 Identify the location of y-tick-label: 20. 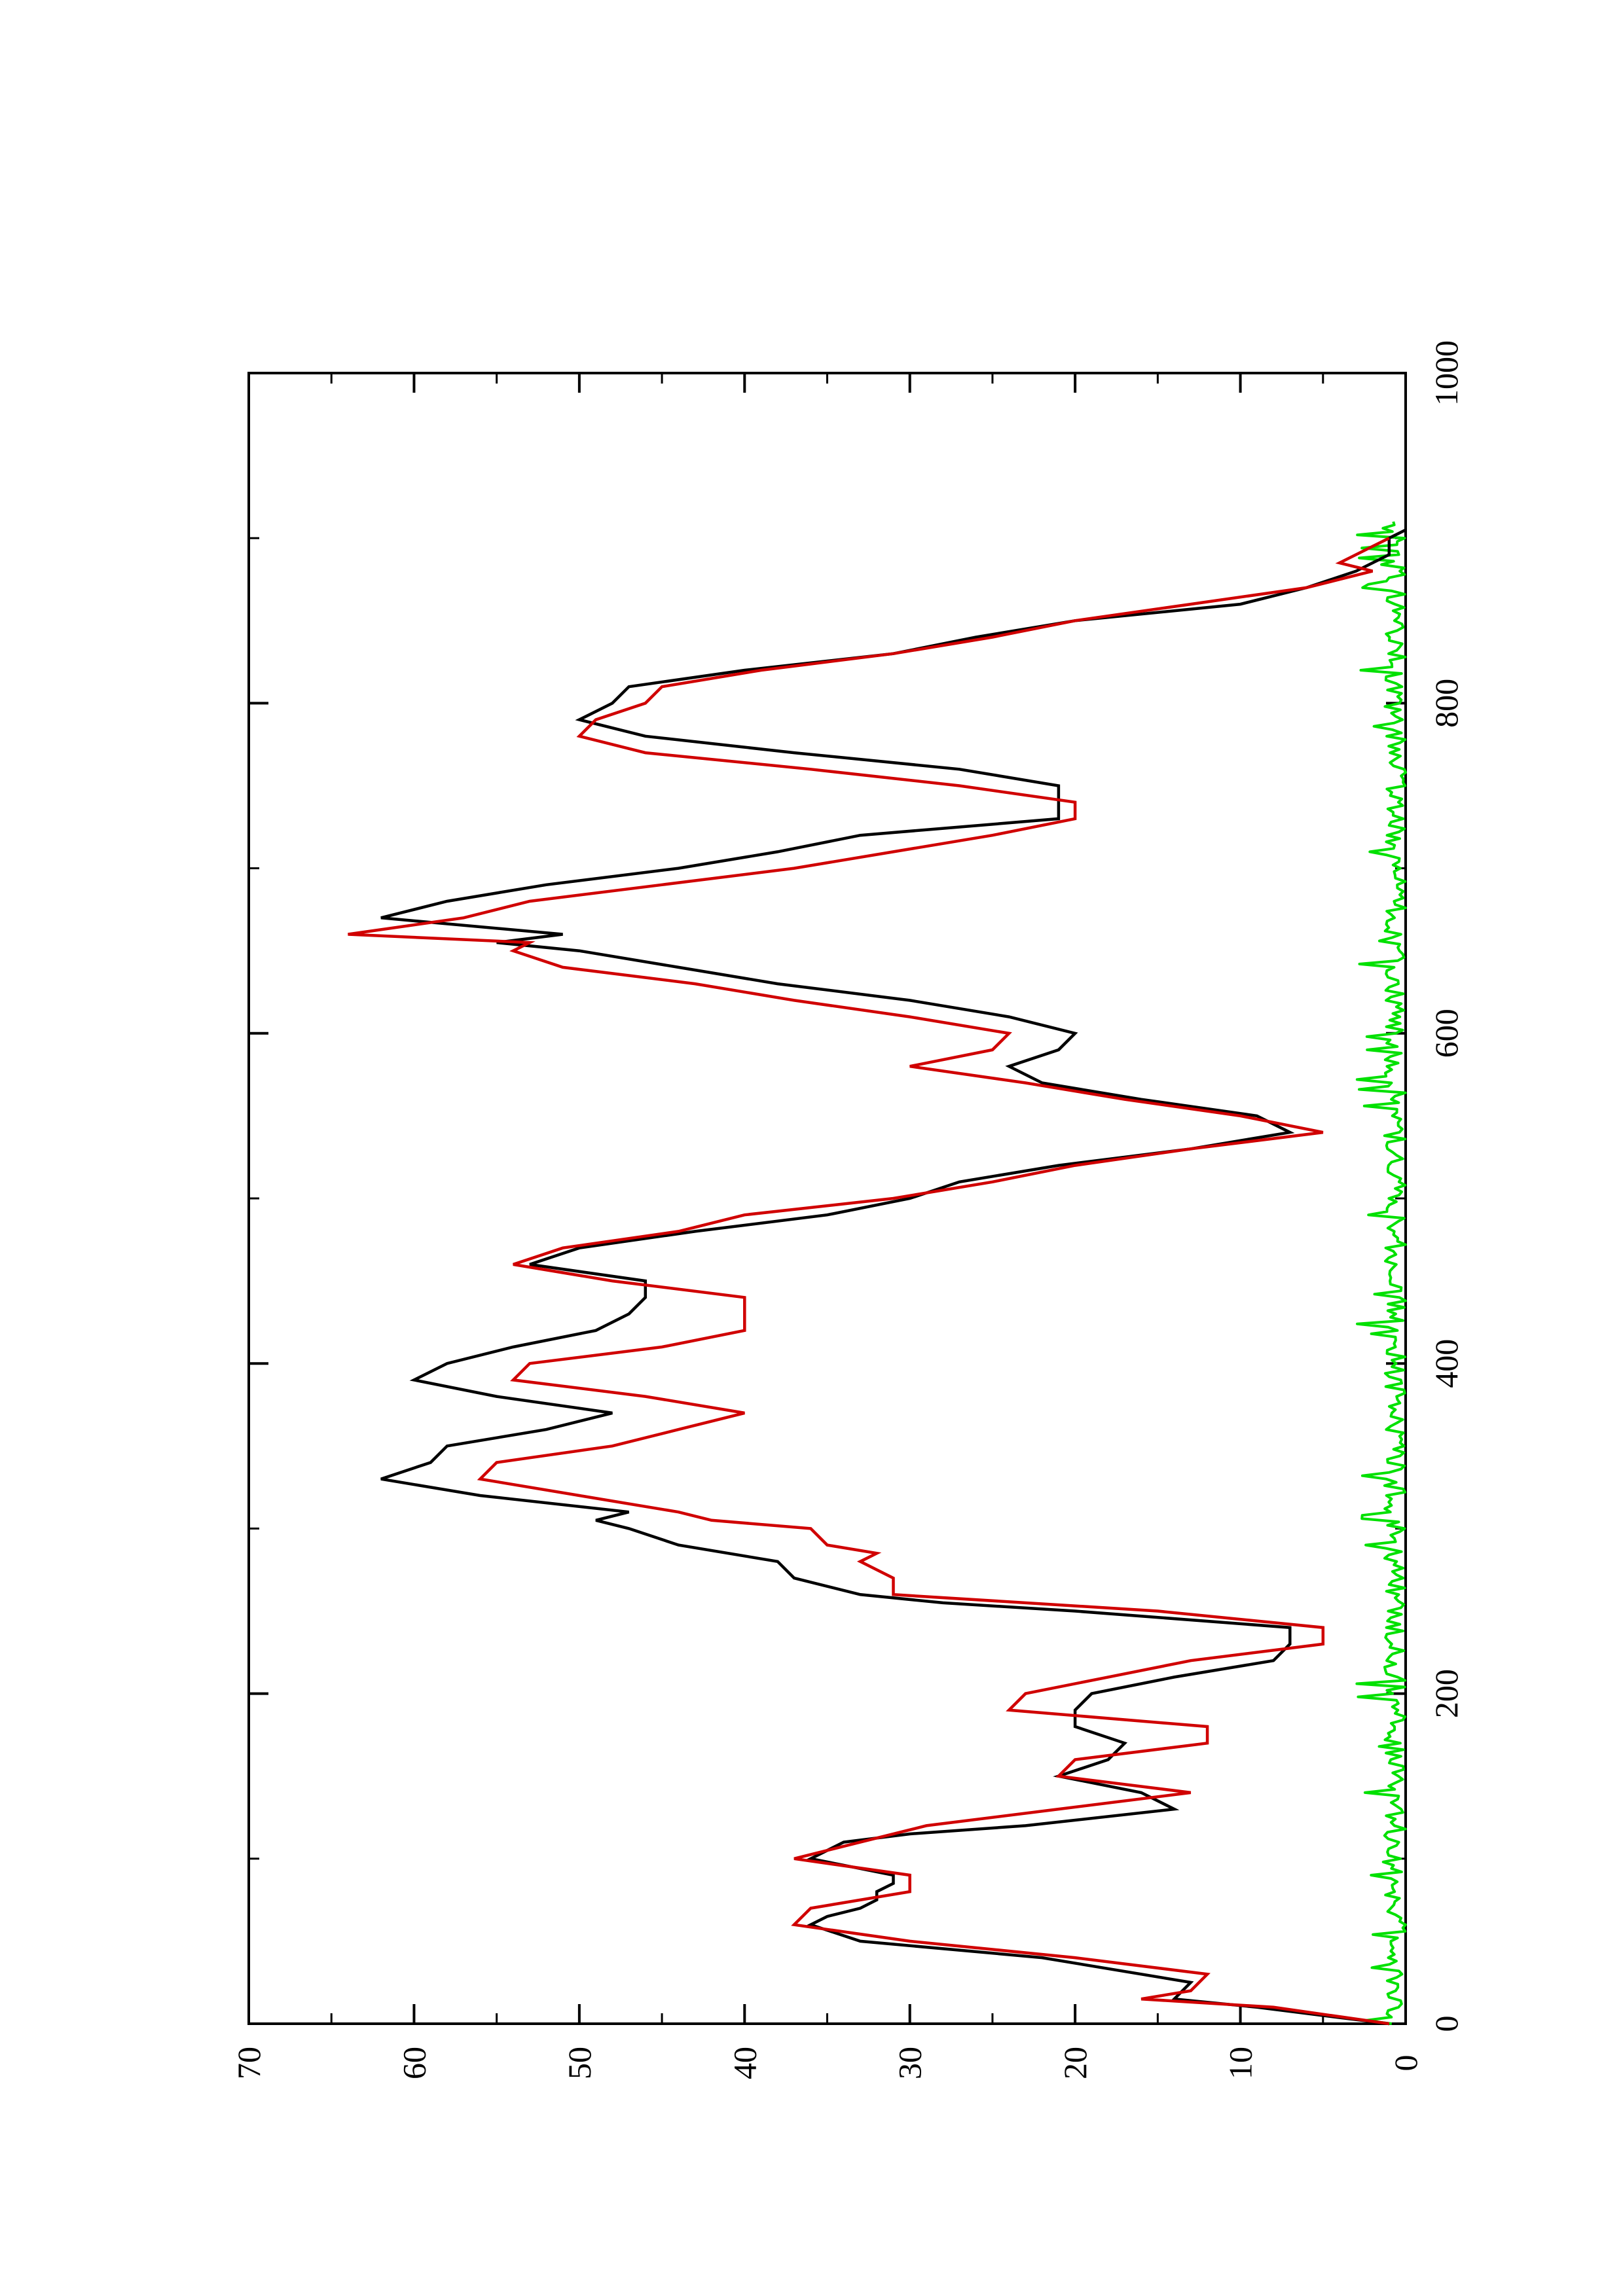
(1075, 2063).